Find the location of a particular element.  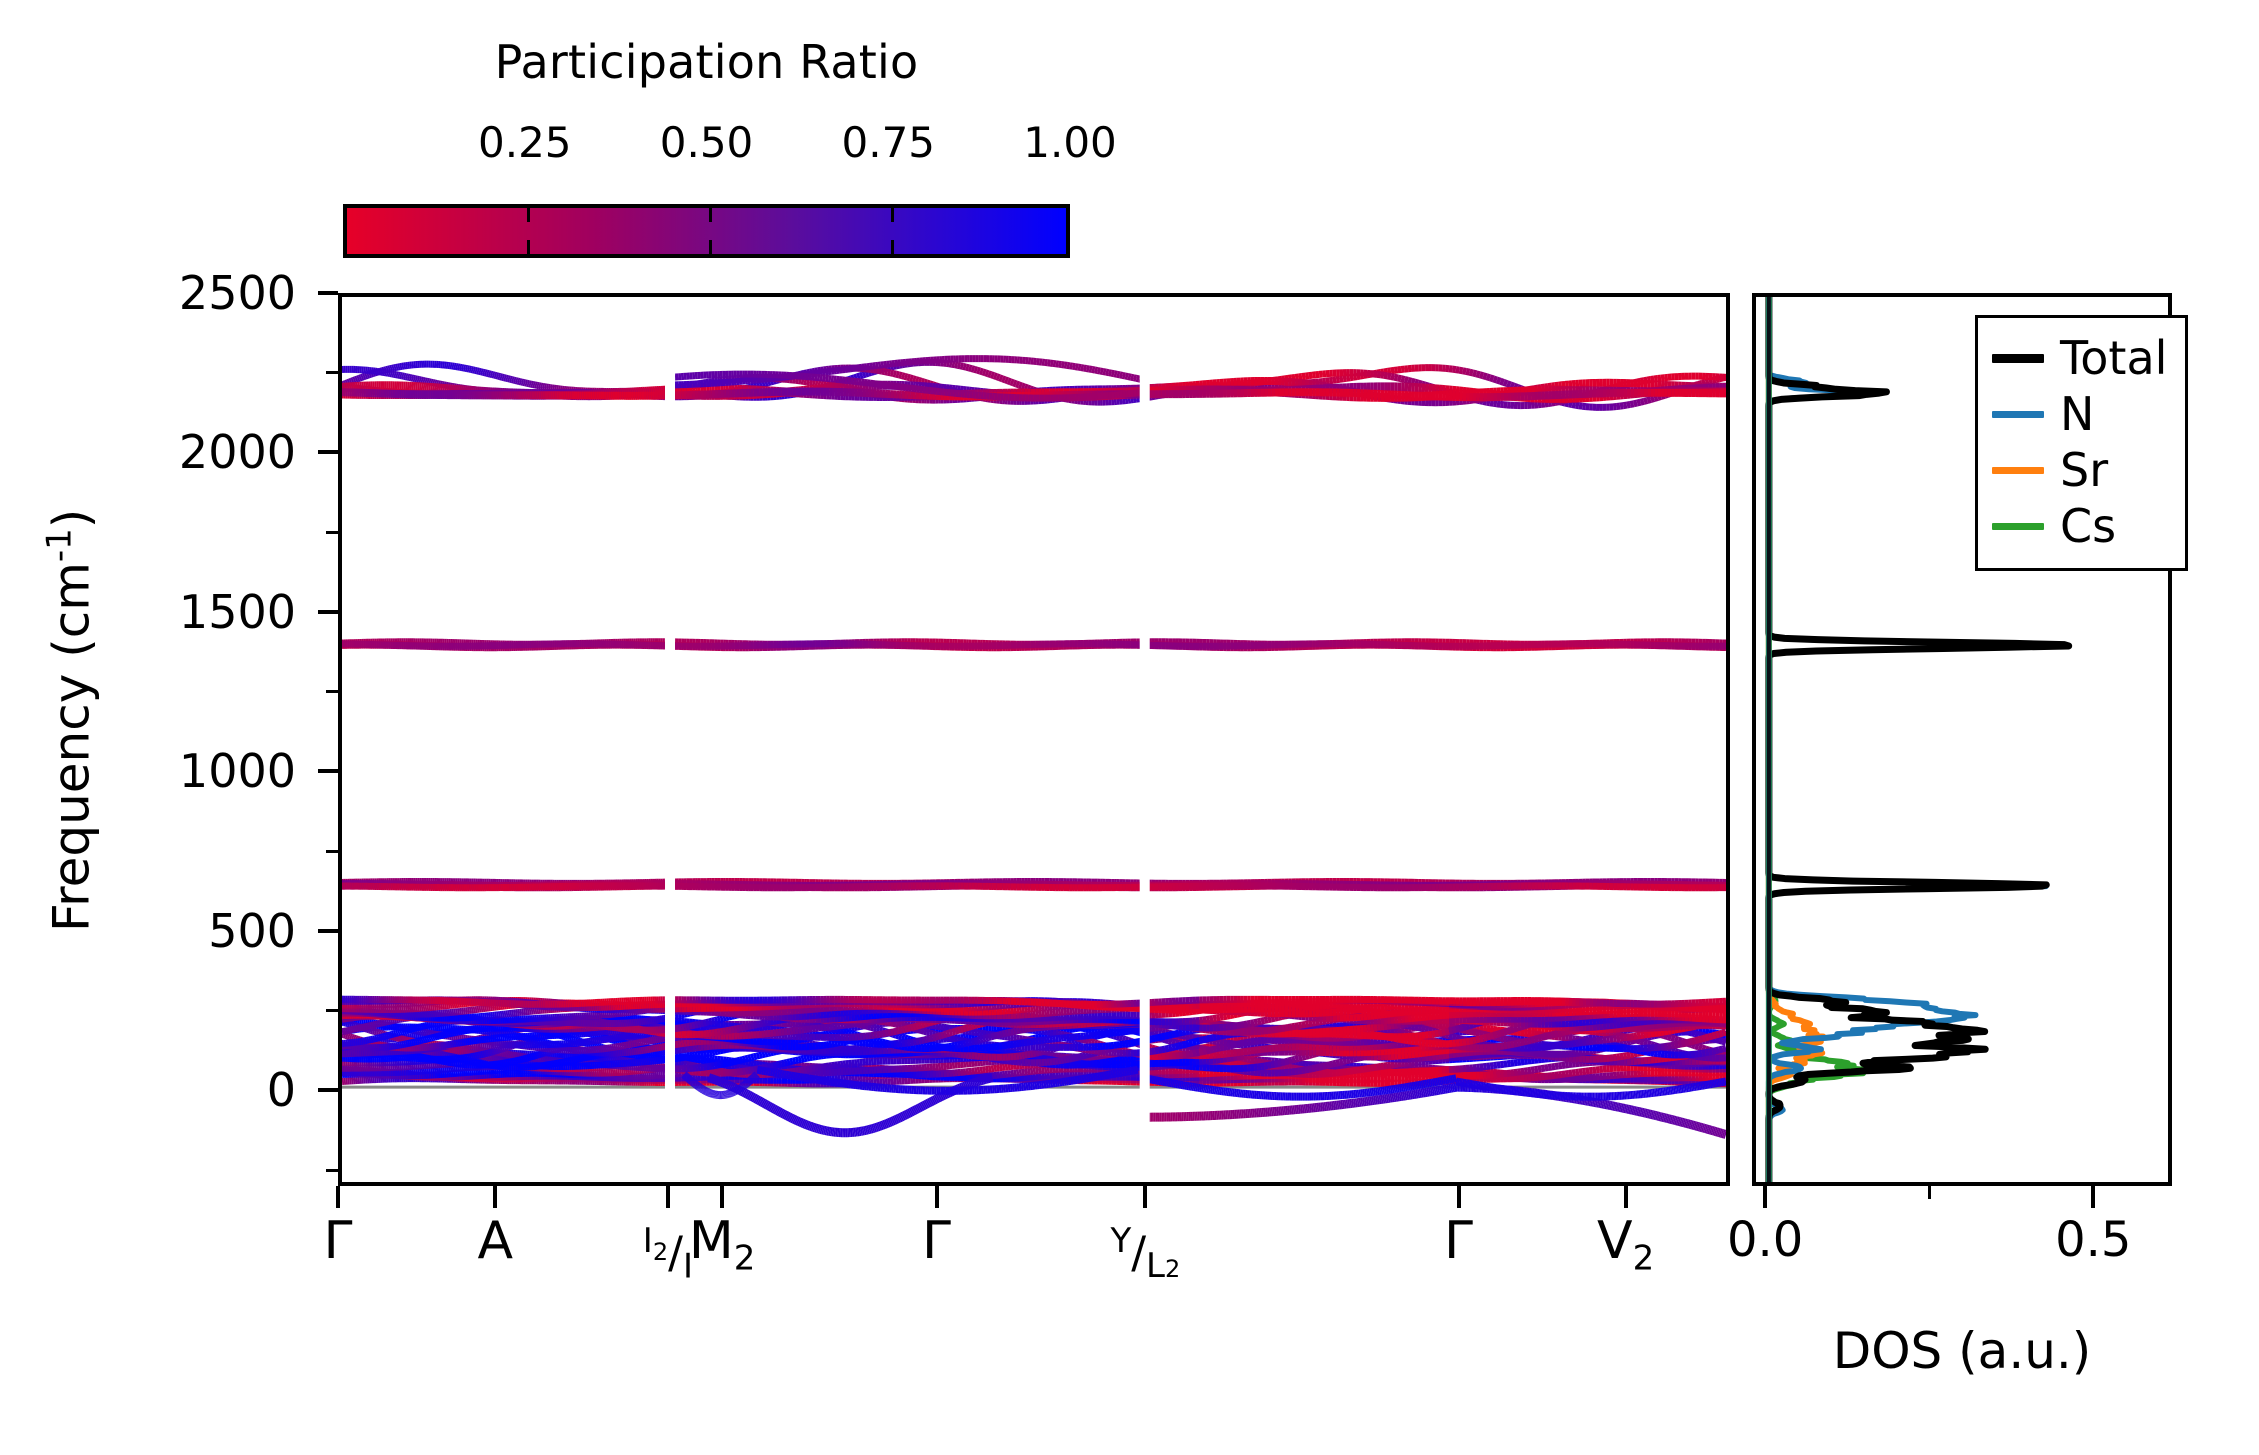

y-tick-label-1500: 1500 is located at coordinates (237, 612).